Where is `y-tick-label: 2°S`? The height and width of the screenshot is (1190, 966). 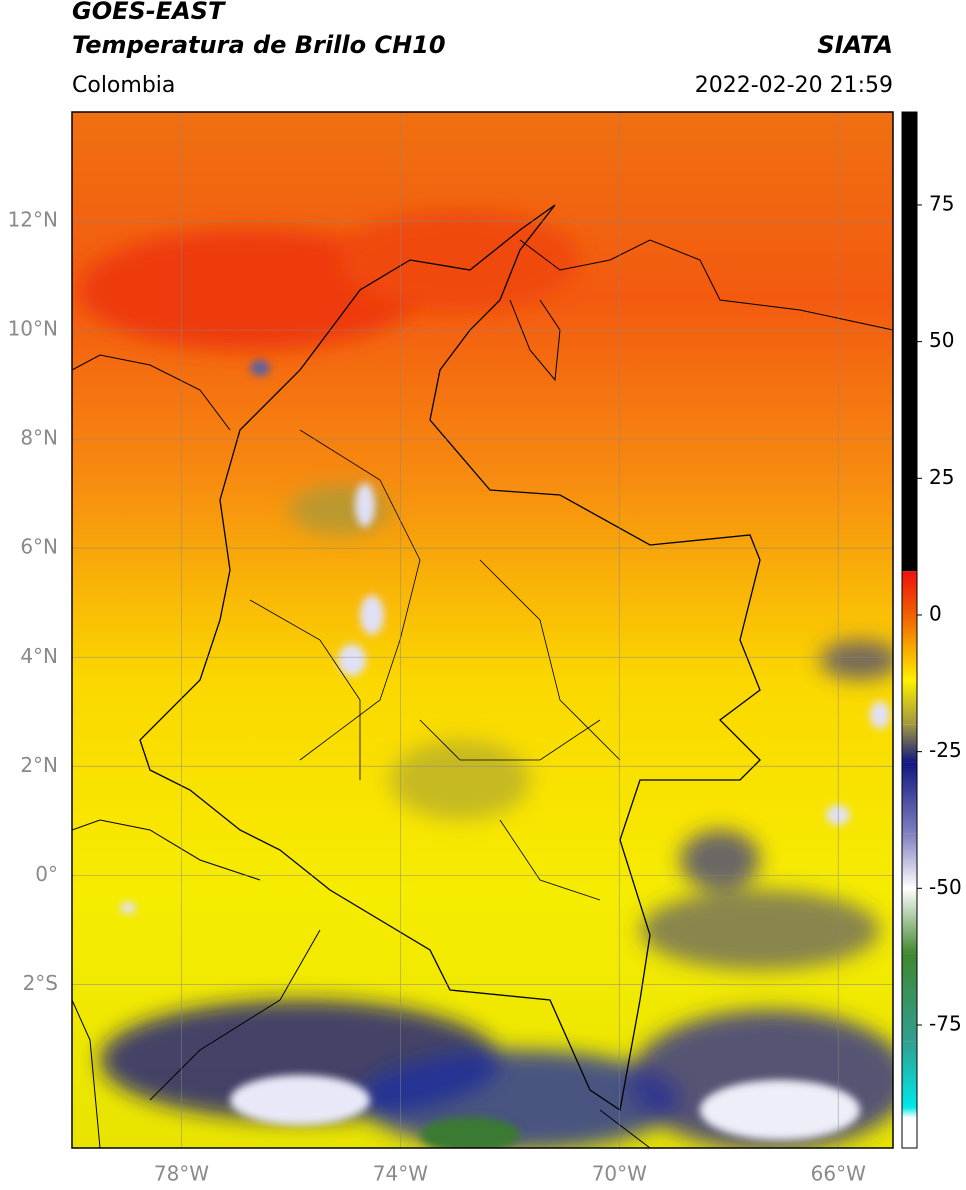
y-tick-label: 2°S is located at coordinates (40, 983).